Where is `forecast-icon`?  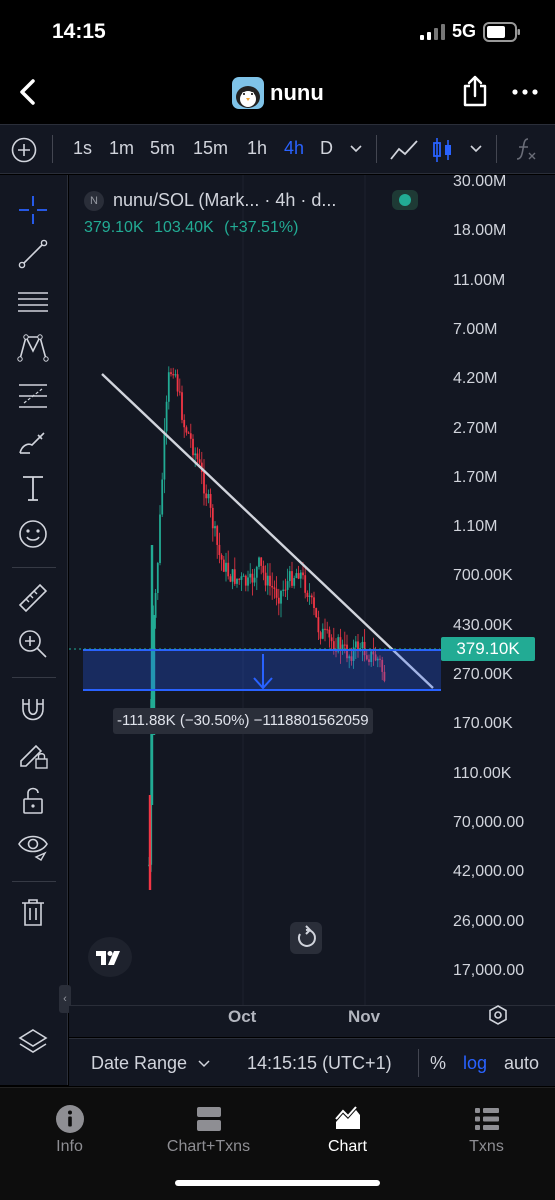
forecast-icon is located at coordinates (33, 396).